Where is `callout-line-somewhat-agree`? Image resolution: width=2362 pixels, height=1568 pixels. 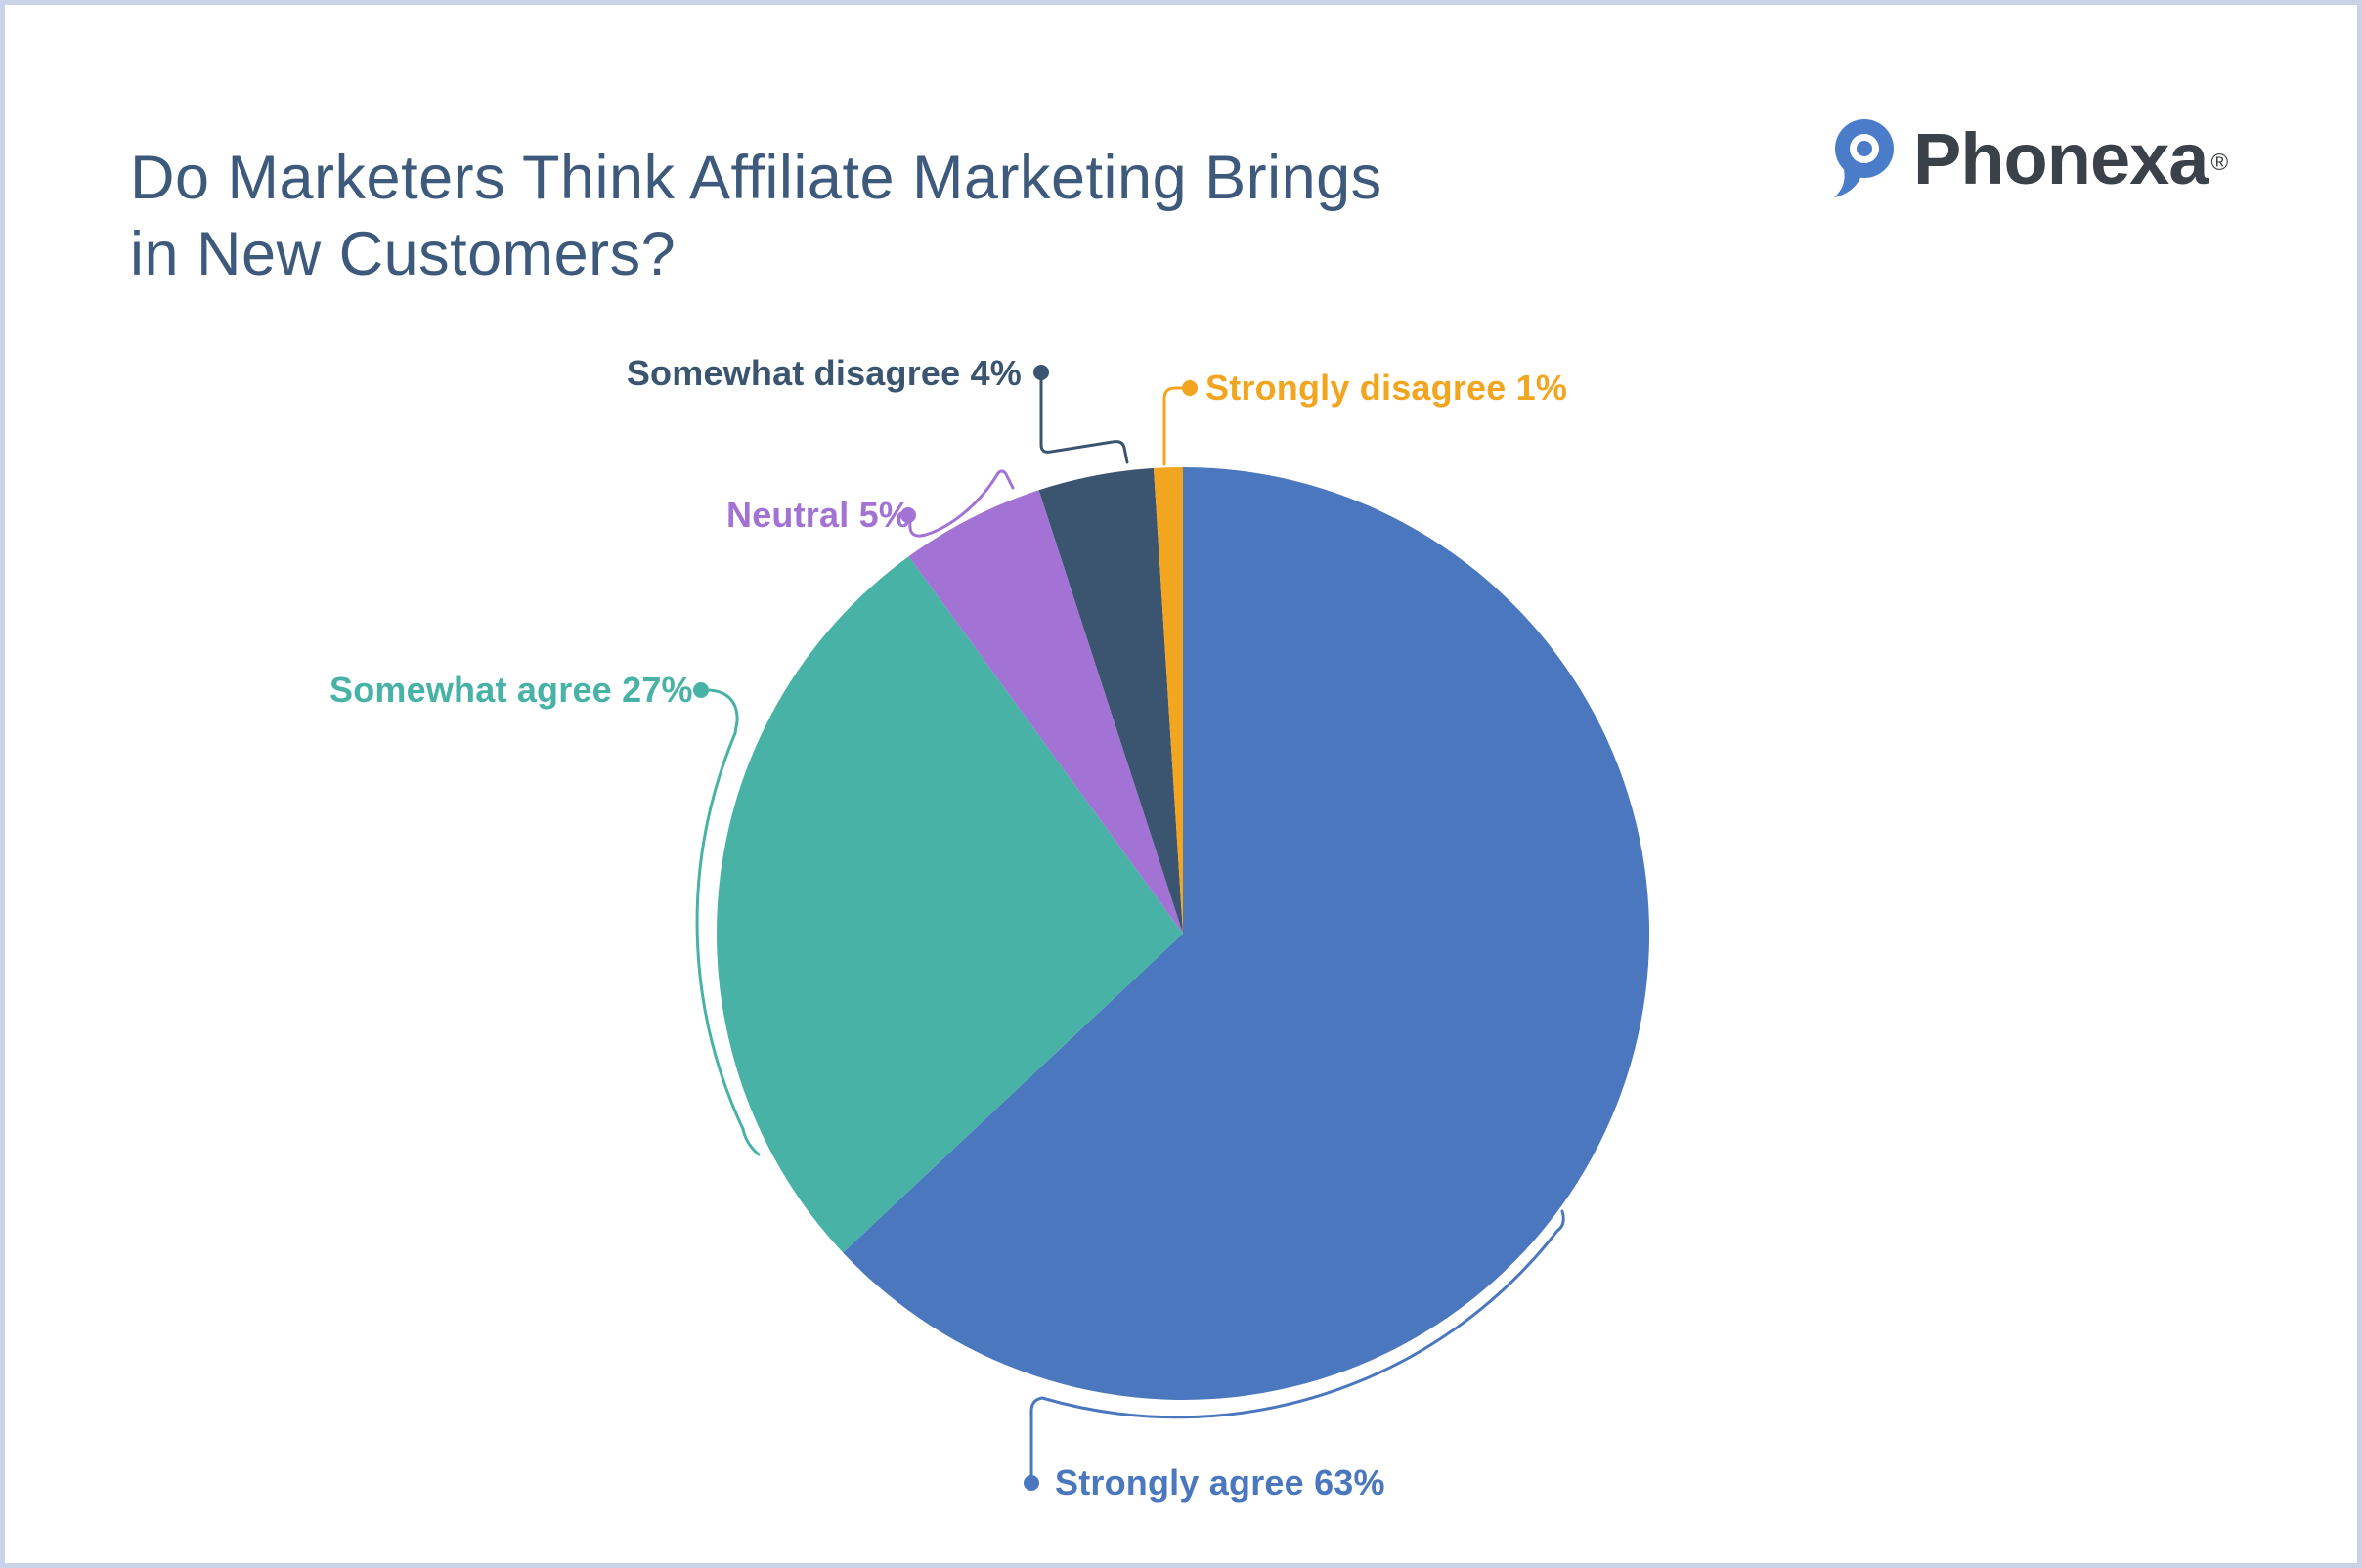
callout-line-somewhat-agree is located at coordinates (728, 922).